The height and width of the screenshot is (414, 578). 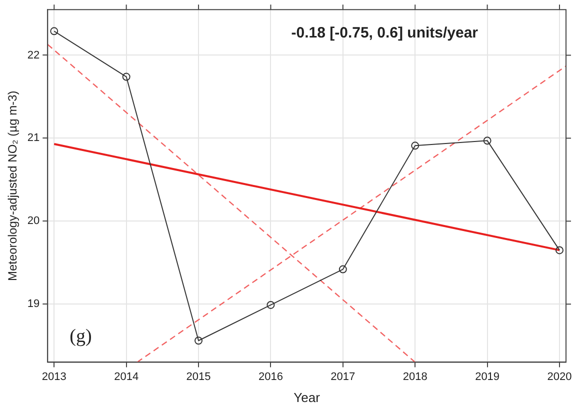 I want to click on x-tick-label: 2017, so click(x=343, y=376).